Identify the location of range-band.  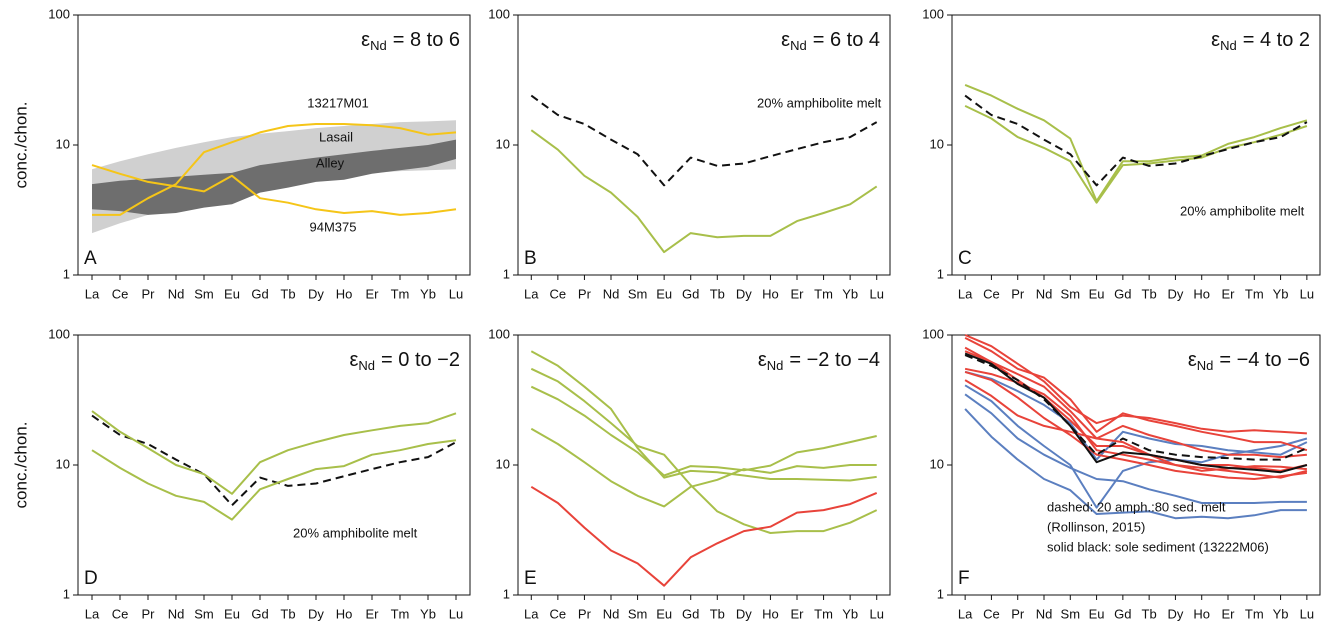
(274, 177).